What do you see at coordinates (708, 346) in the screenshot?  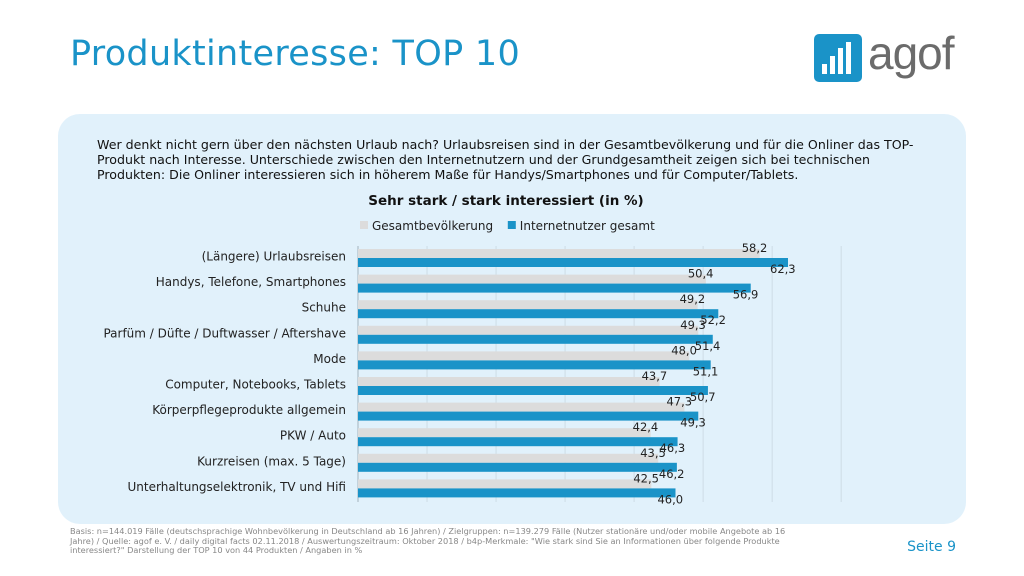 I see `data-label: 51,4` at bounding box center [708, 346].